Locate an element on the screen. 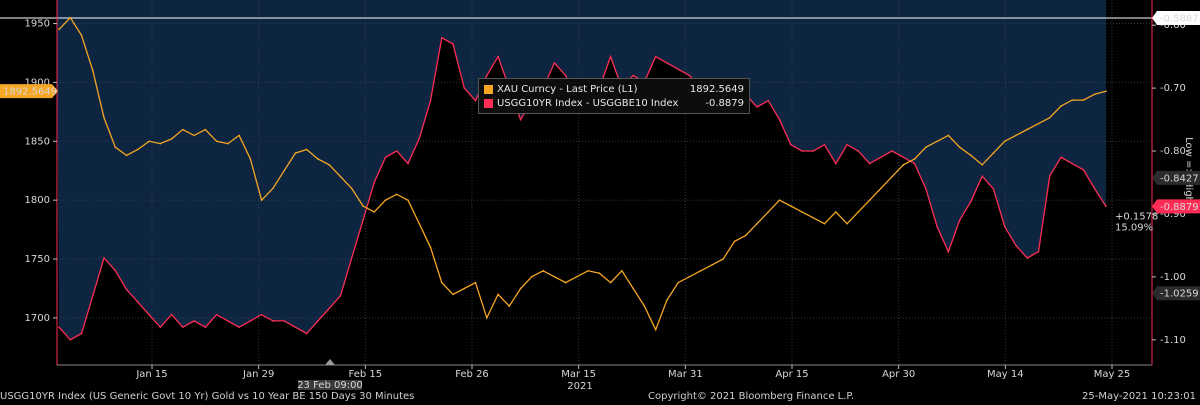 The image size is (1200, 405). legend-label-real-yield: USGG10YR Index - USGGBE10 Index is located at coordinates (588, 103).